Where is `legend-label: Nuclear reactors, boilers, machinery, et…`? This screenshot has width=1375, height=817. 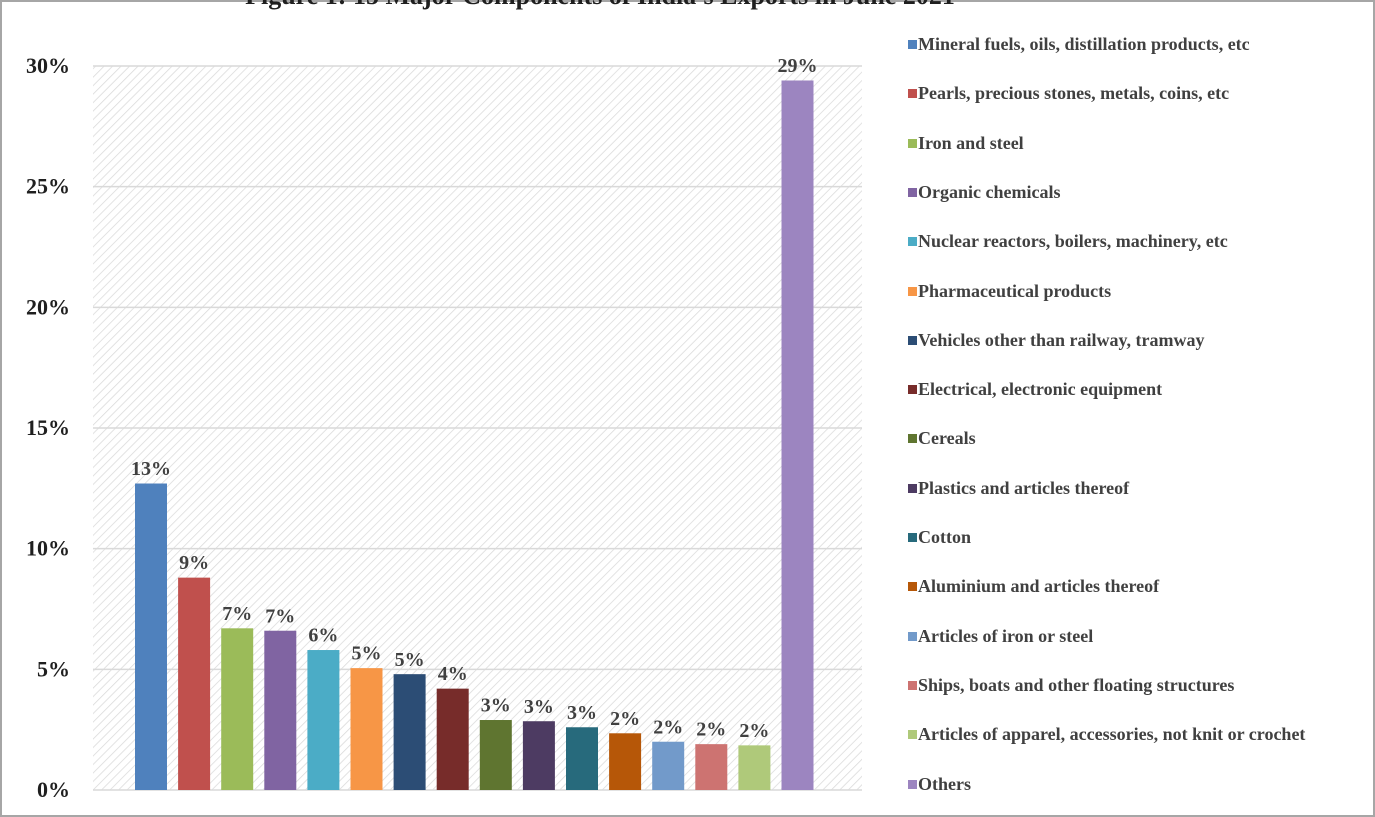
legend-label: Nuclear reactors, boilers, machinery, et… is located at coordinates (1073, 241).